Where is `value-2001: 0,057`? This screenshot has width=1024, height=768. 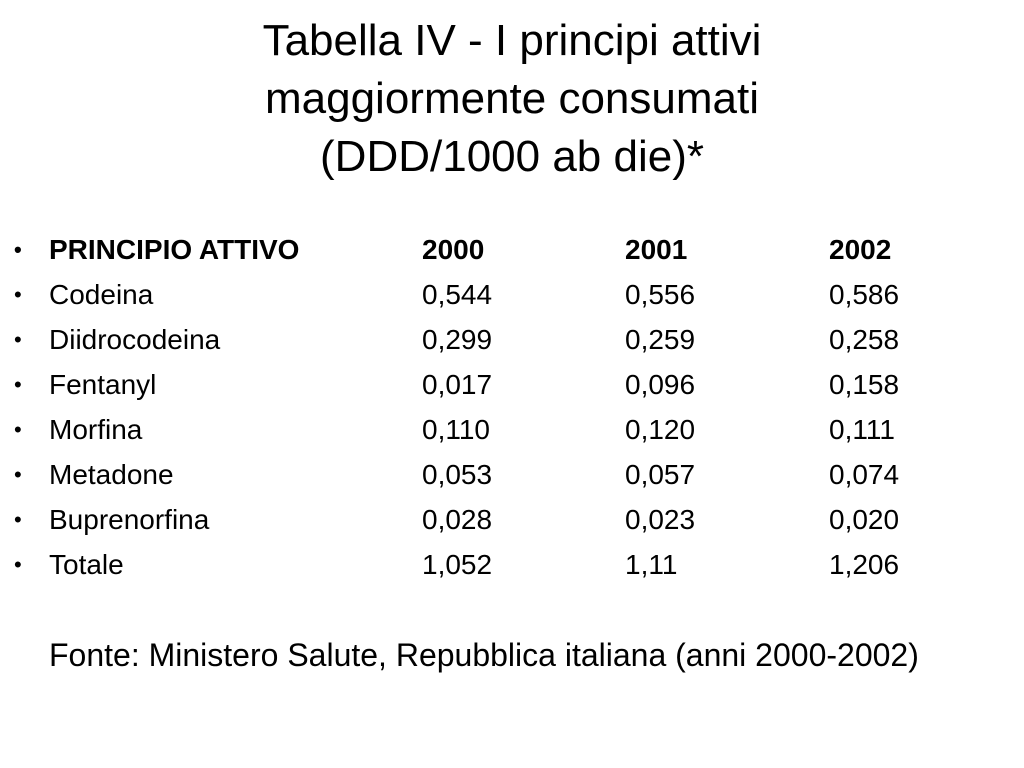
value-2001: 0,057 is located at coordinates (660, 474).